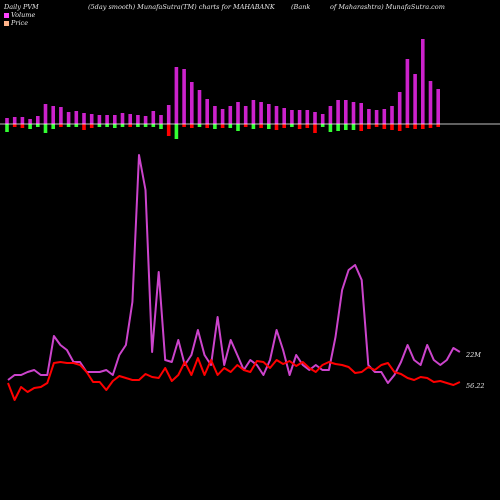 This screenshot has width=500, height=500. What do you see at coordinates (23, 15) in the screenshot?
I see `legend-volume-label: Volume` at bounding box center [23, 15].